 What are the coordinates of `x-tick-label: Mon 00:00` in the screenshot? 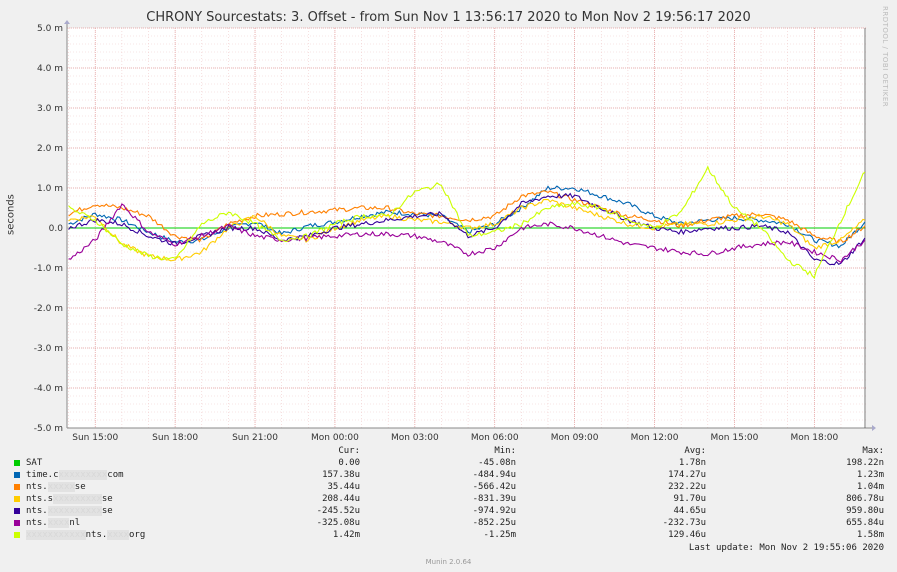 It's located at (335, 438).